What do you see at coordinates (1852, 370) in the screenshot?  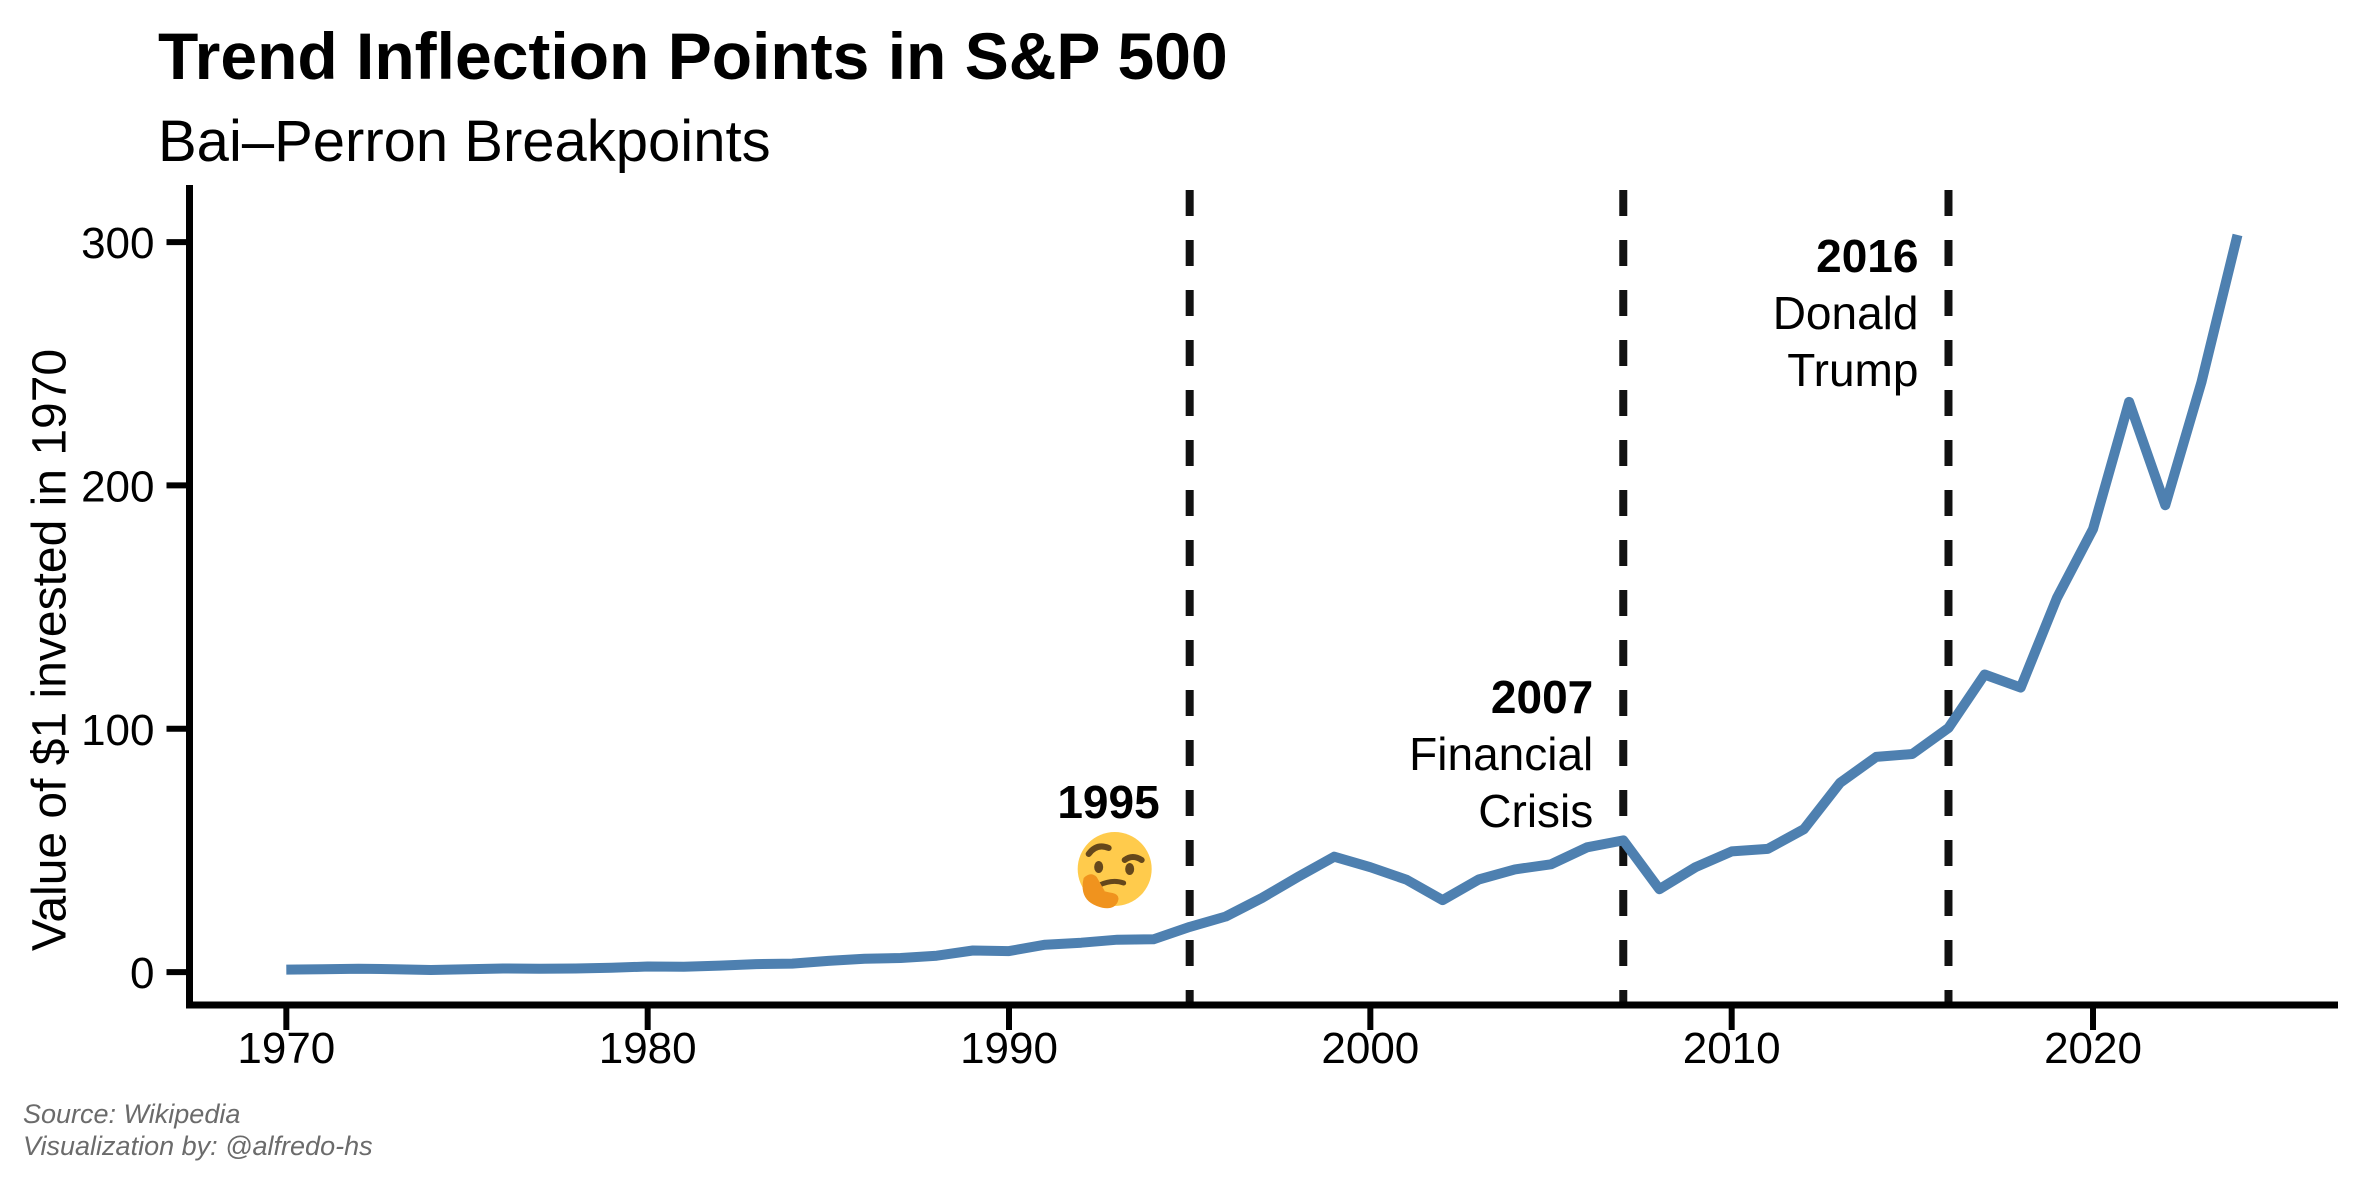 I see `annotation-2016-line-2: Trump` at bounding box center [1852, 370].